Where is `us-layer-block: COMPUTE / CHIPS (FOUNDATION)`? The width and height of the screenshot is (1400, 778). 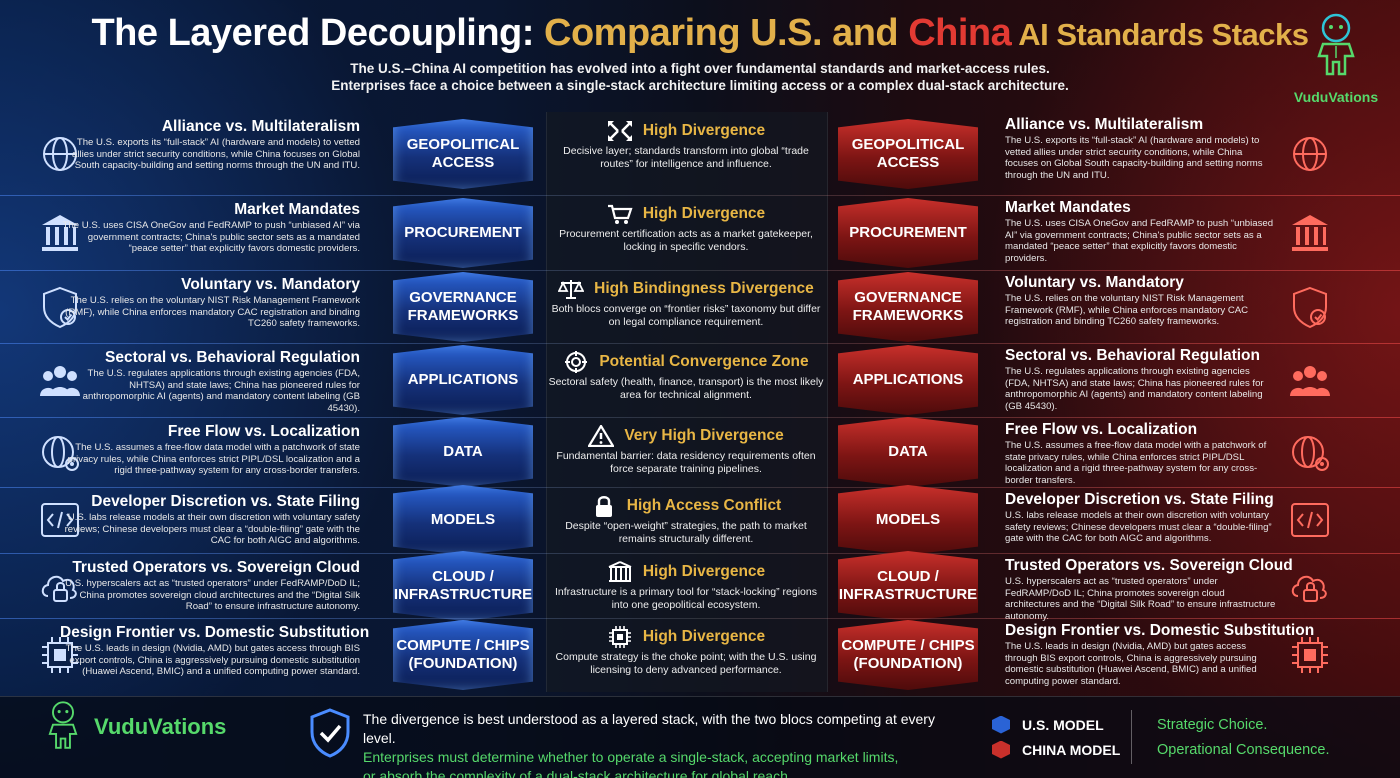
us-layer-block: COMPUTE / CHIPS (FOUNDATION) is located at coordinates (463, 655).